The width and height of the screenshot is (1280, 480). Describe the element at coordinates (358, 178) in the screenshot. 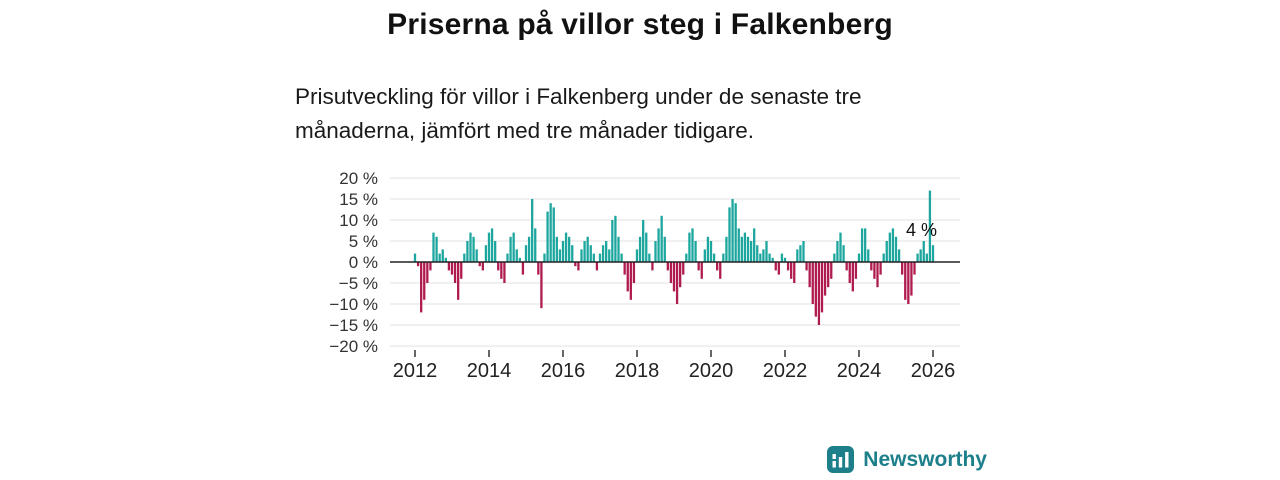

I see `svg-text: 20 %` at that location.